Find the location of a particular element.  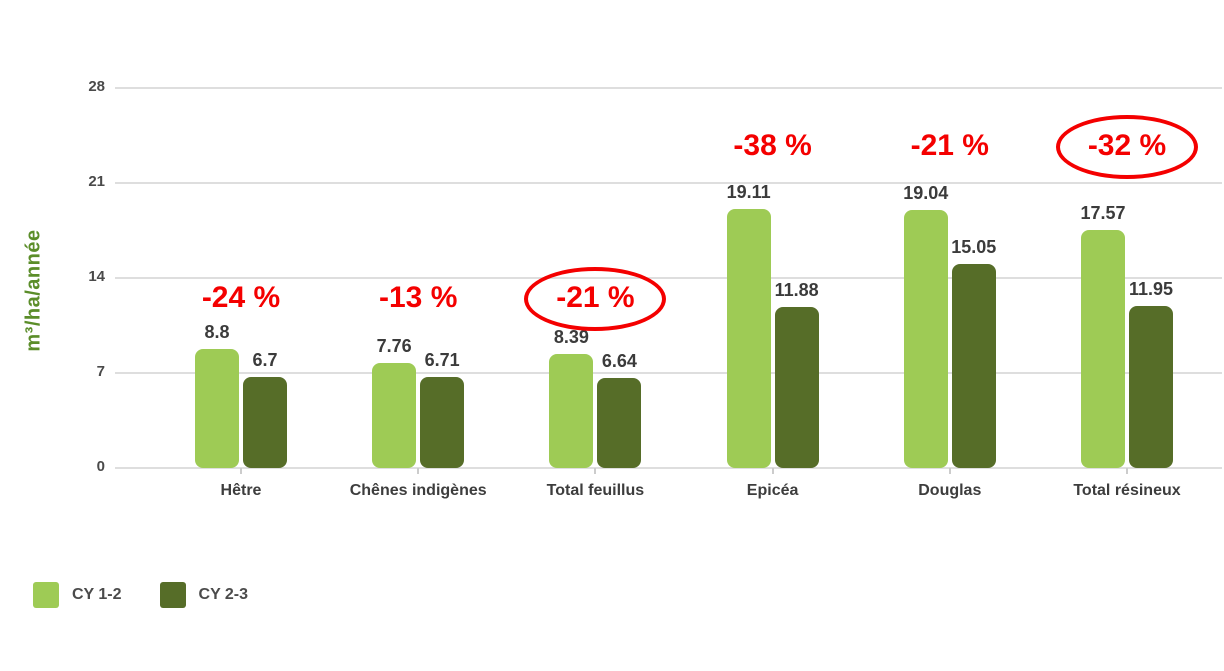

bar-value-label: 19.11 is located at coordinates (748, 191).